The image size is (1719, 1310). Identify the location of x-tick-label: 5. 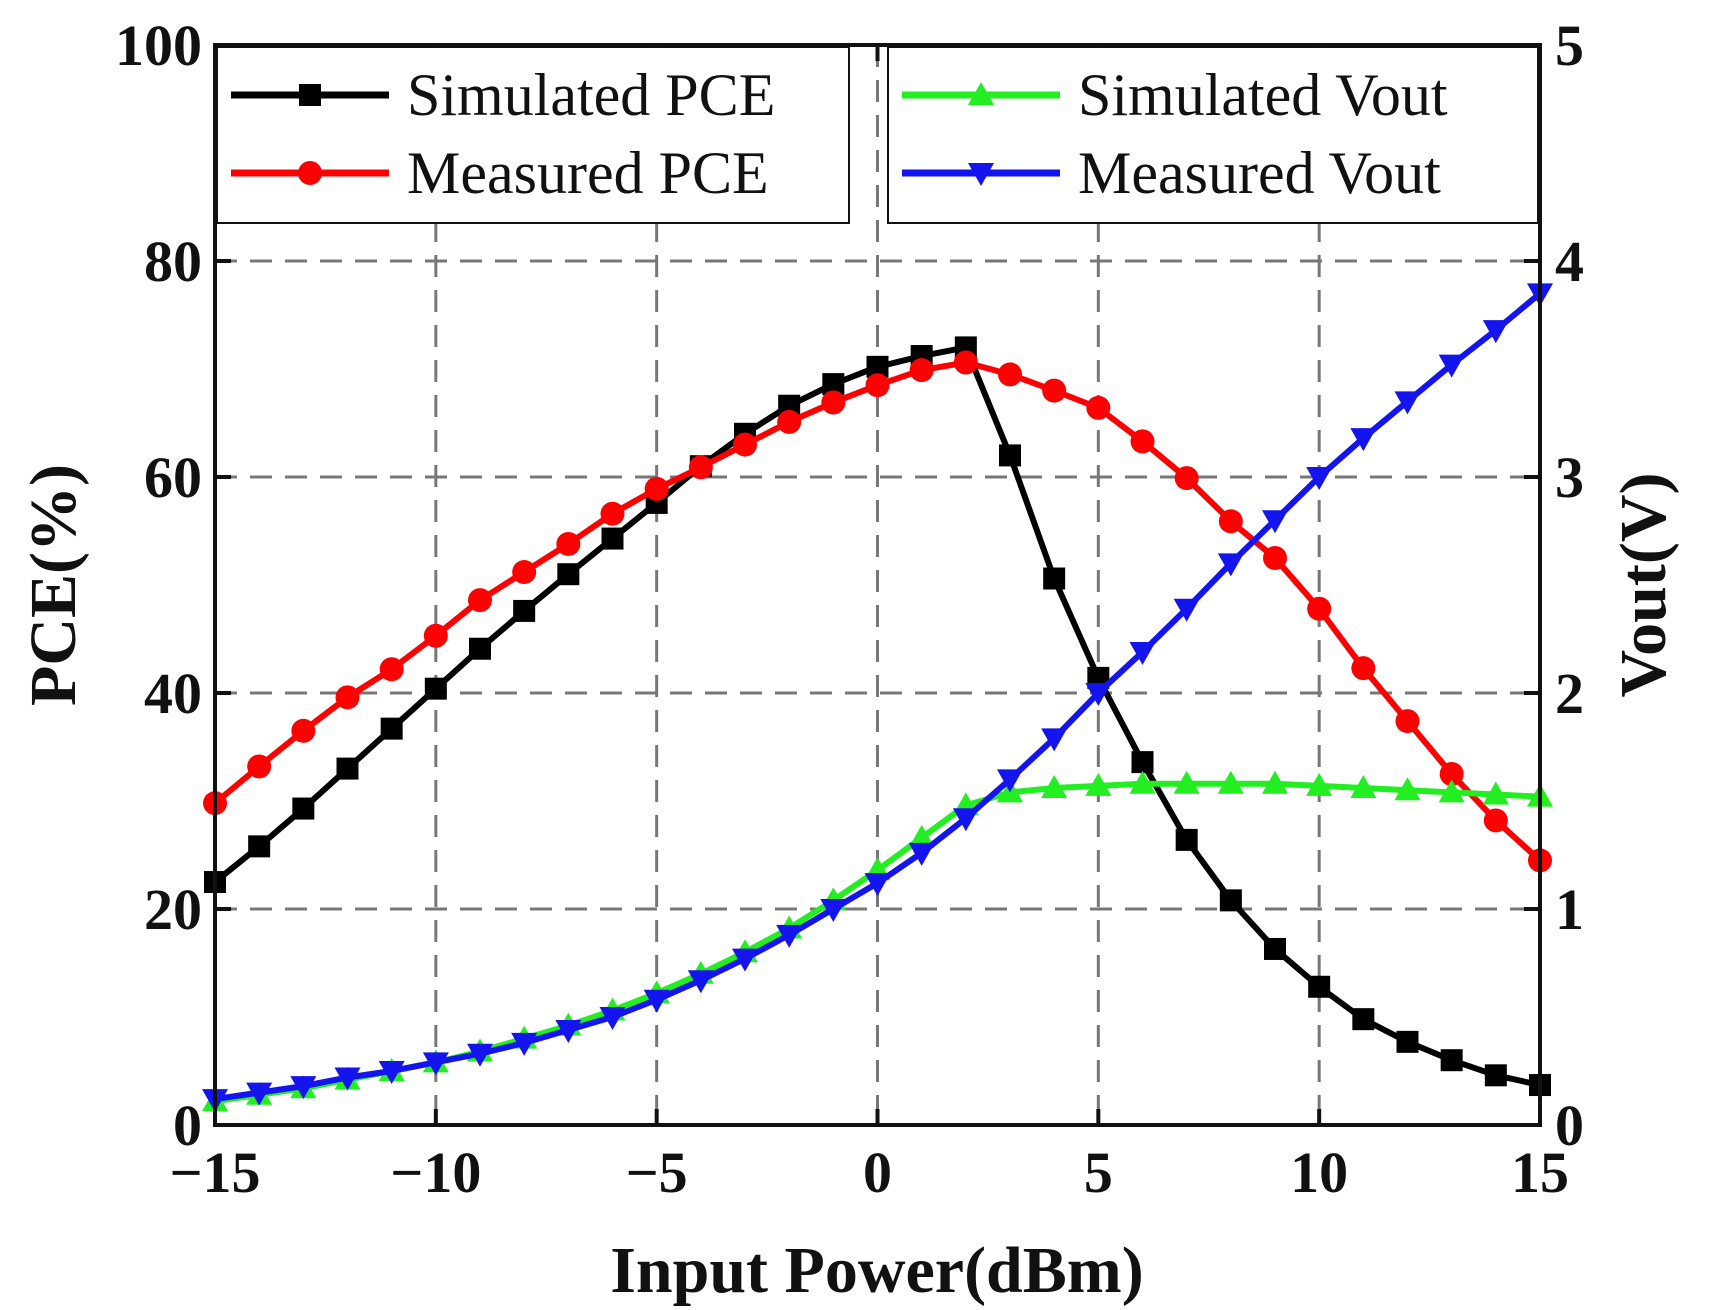
(1098, 1172).